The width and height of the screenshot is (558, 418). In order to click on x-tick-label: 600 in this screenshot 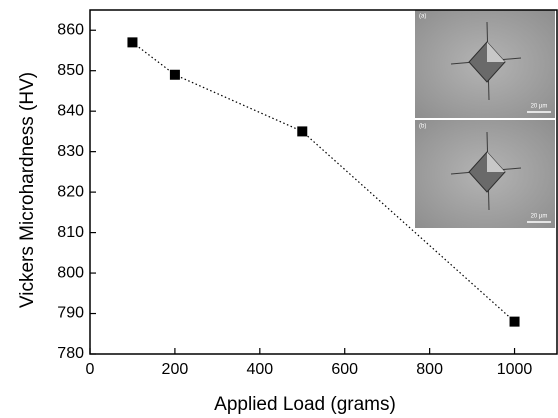, I will do `click(344, 369)`.